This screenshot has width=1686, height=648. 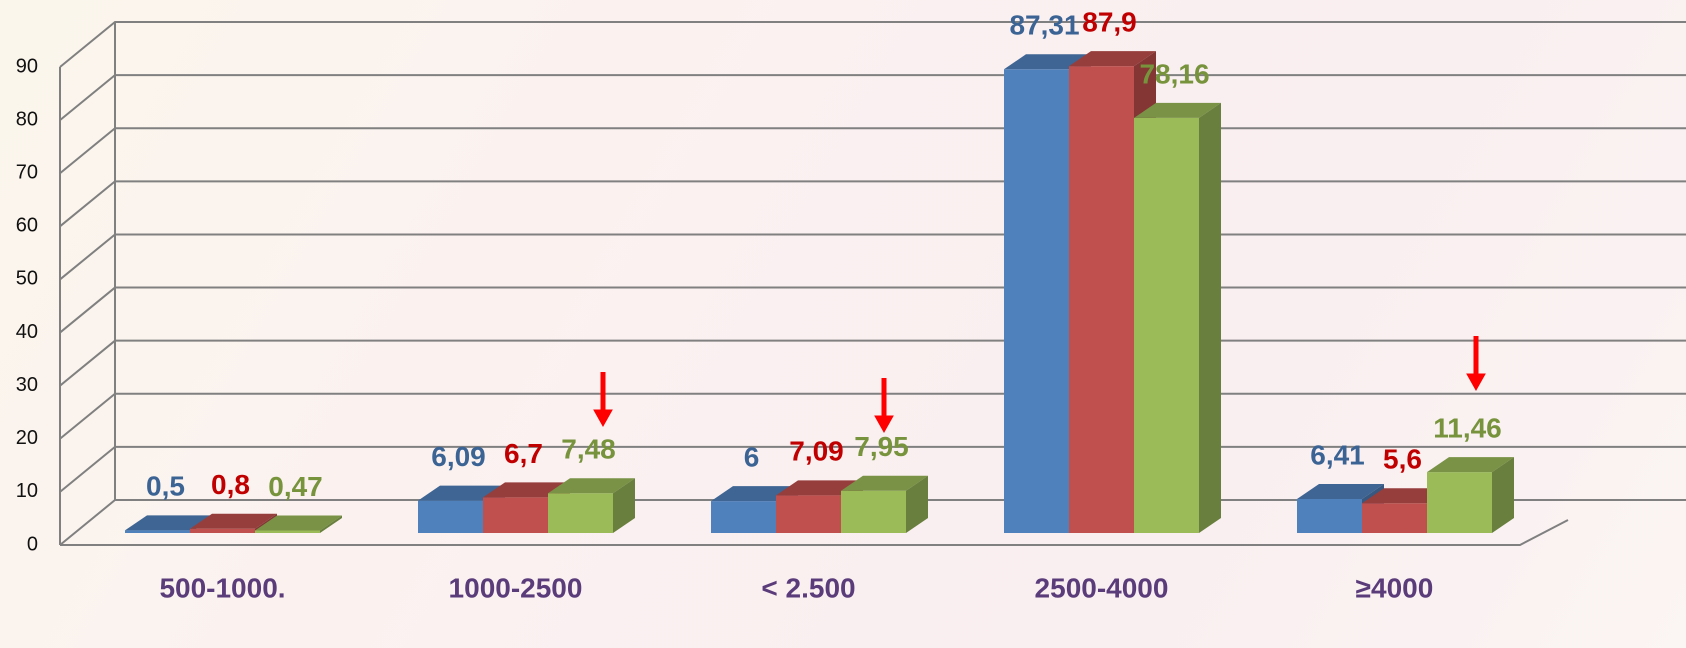 What do you see at coordinates (27, 173) in the screenshot?
I see `y-tick-label: 70` at bounding box center [27, 173].